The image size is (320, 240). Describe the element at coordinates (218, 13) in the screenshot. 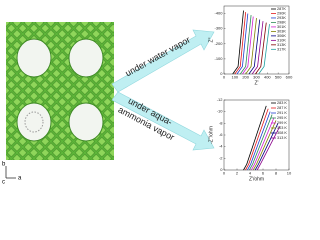

I see `y-tick-label: -400` at that location.